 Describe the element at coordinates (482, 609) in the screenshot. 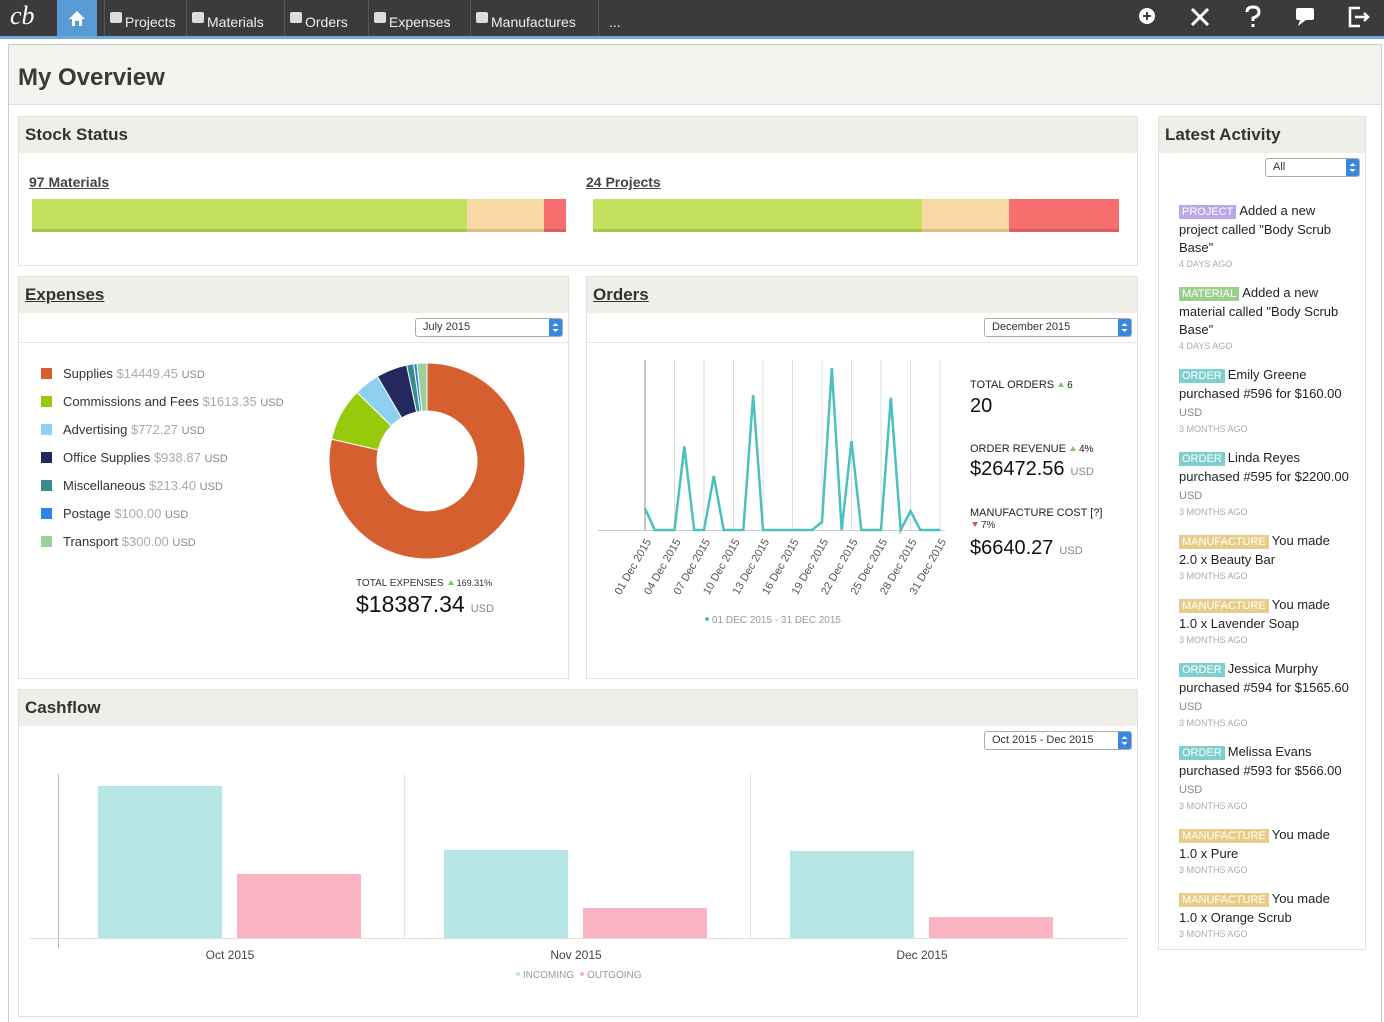

I see `total-unit: USD` at that location.